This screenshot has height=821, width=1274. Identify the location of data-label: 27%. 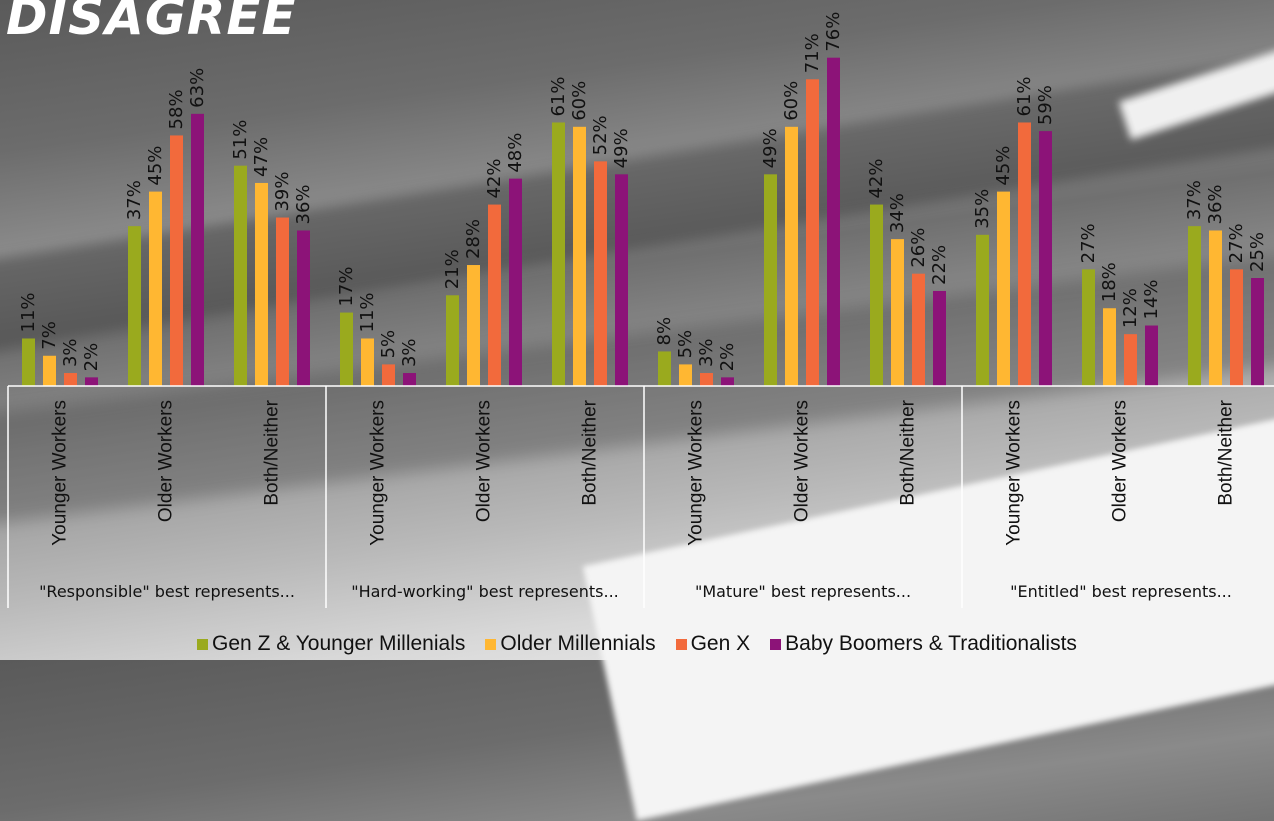
(1088, 243).